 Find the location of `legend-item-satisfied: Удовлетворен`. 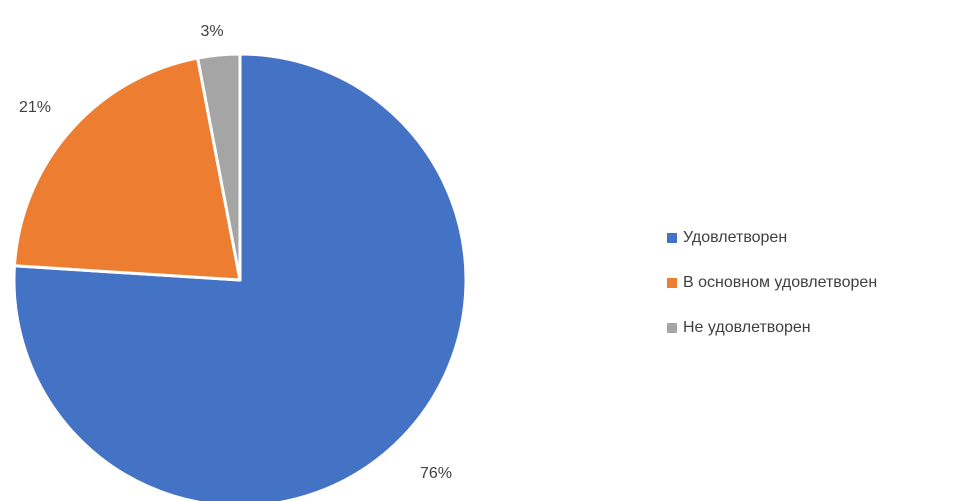

legend-item-satisfied: Удовлетворен is located at coordinates (809, 237).